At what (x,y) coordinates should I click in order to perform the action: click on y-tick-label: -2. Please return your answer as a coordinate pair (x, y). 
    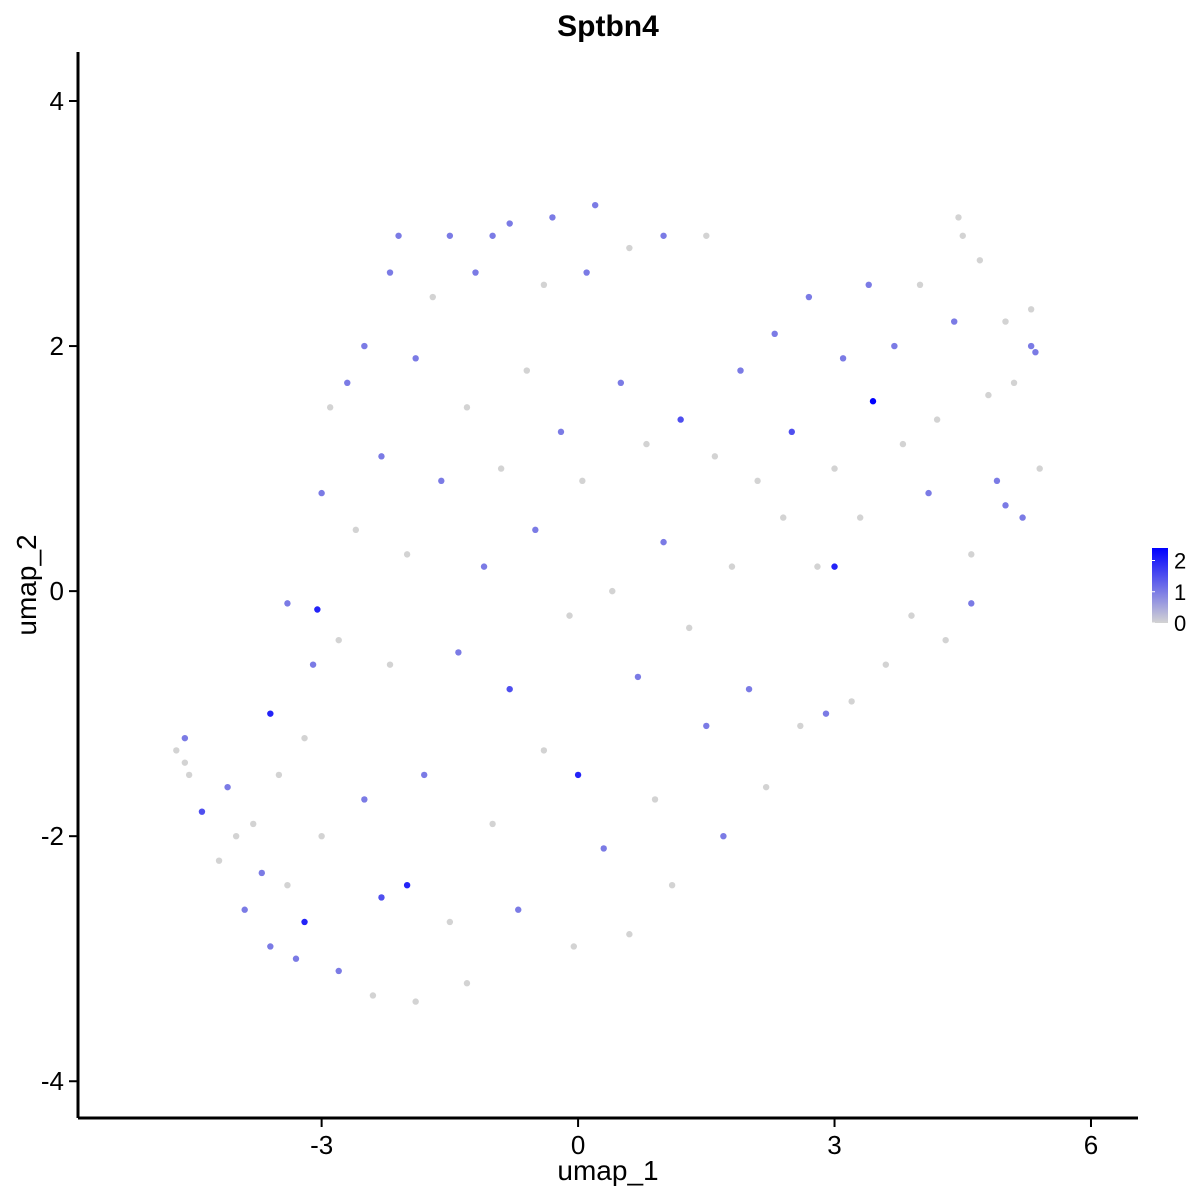
    Looking at the image, I should click on (52, 836).